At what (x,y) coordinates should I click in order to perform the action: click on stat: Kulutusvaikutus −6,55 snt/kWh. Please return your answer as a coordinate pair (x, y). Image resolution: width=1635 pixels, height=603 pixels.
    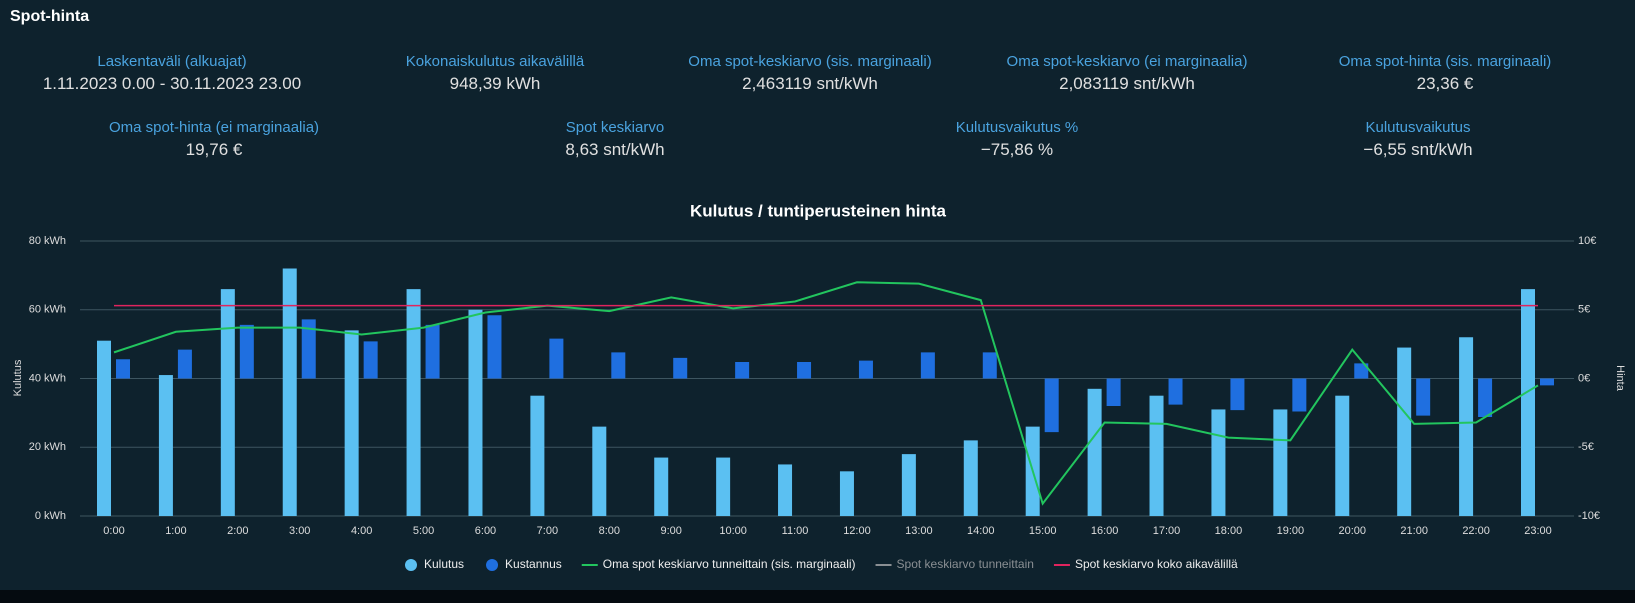
    Looking at the image, I should click on (1418, 139).